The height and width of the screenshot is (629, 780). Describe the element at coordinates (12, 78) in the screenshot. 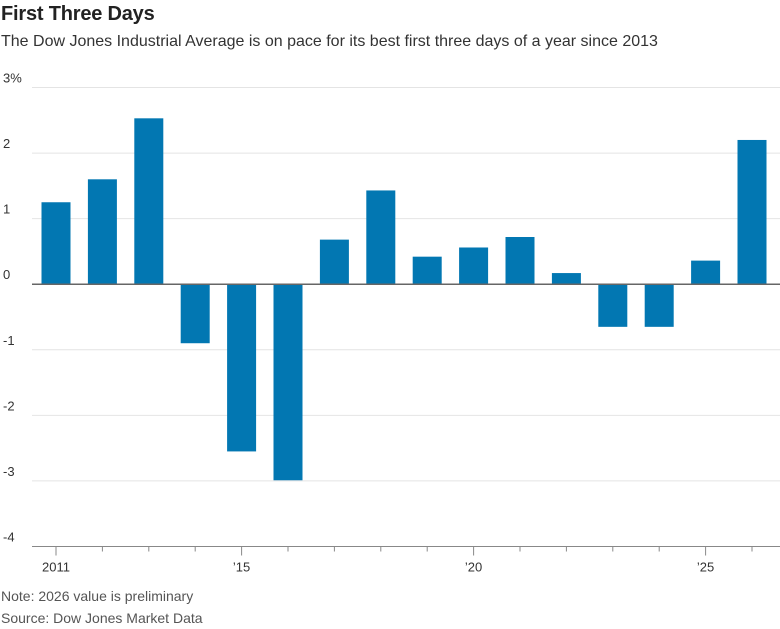

I see `y-tick-label: 3%` at that location.